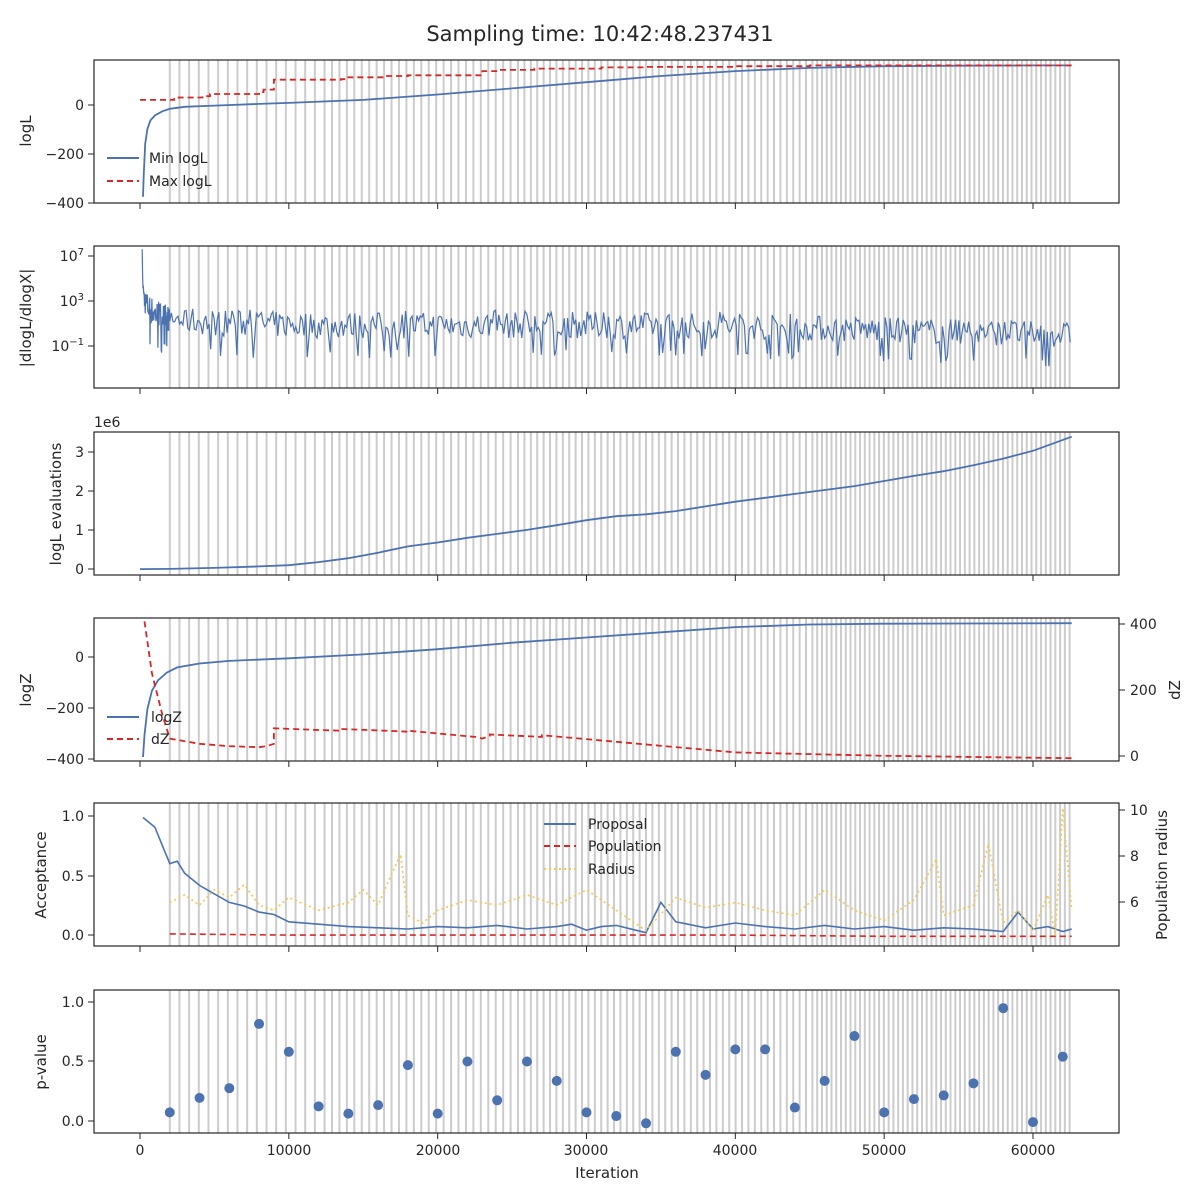 The image size is (1200, 1200). I want to click on p3-ylabel: logL evaluations, so click(56, 503).